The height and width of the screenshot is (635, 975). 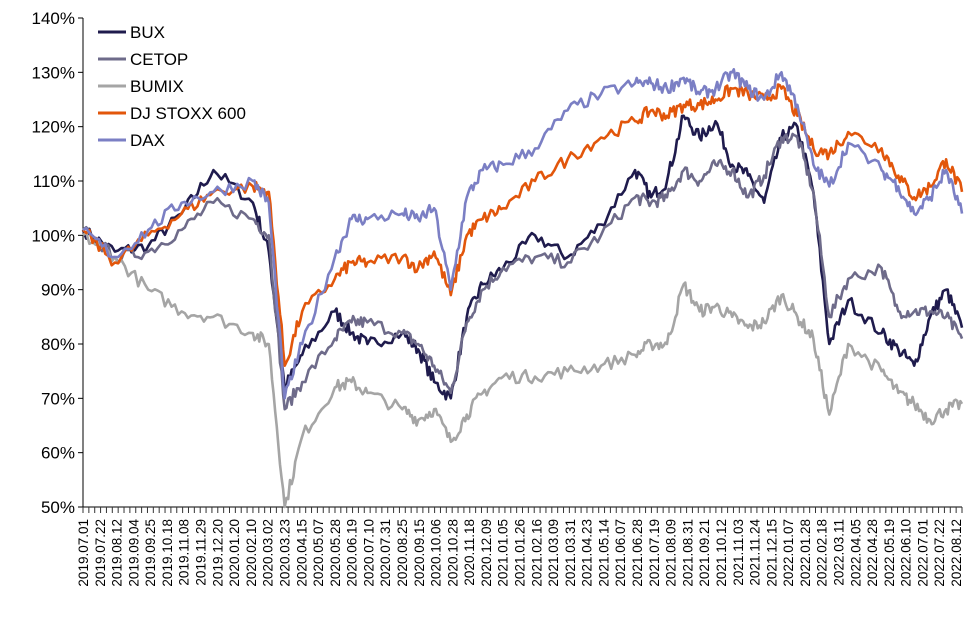 I want to click on x-tick-label: 2022.04.05, so click(x=855, y=553).